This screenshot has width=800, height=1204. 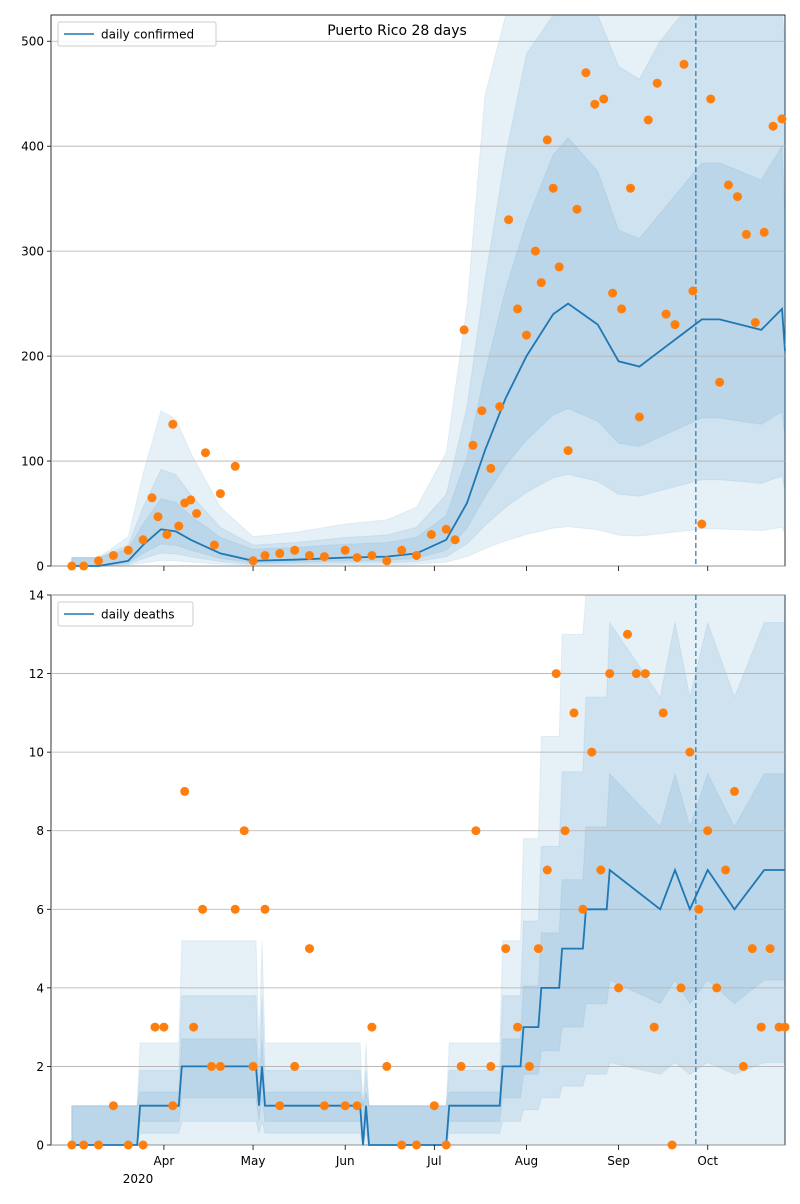 I want to click on y-tick-label: 4, so click(x=40, y=988).